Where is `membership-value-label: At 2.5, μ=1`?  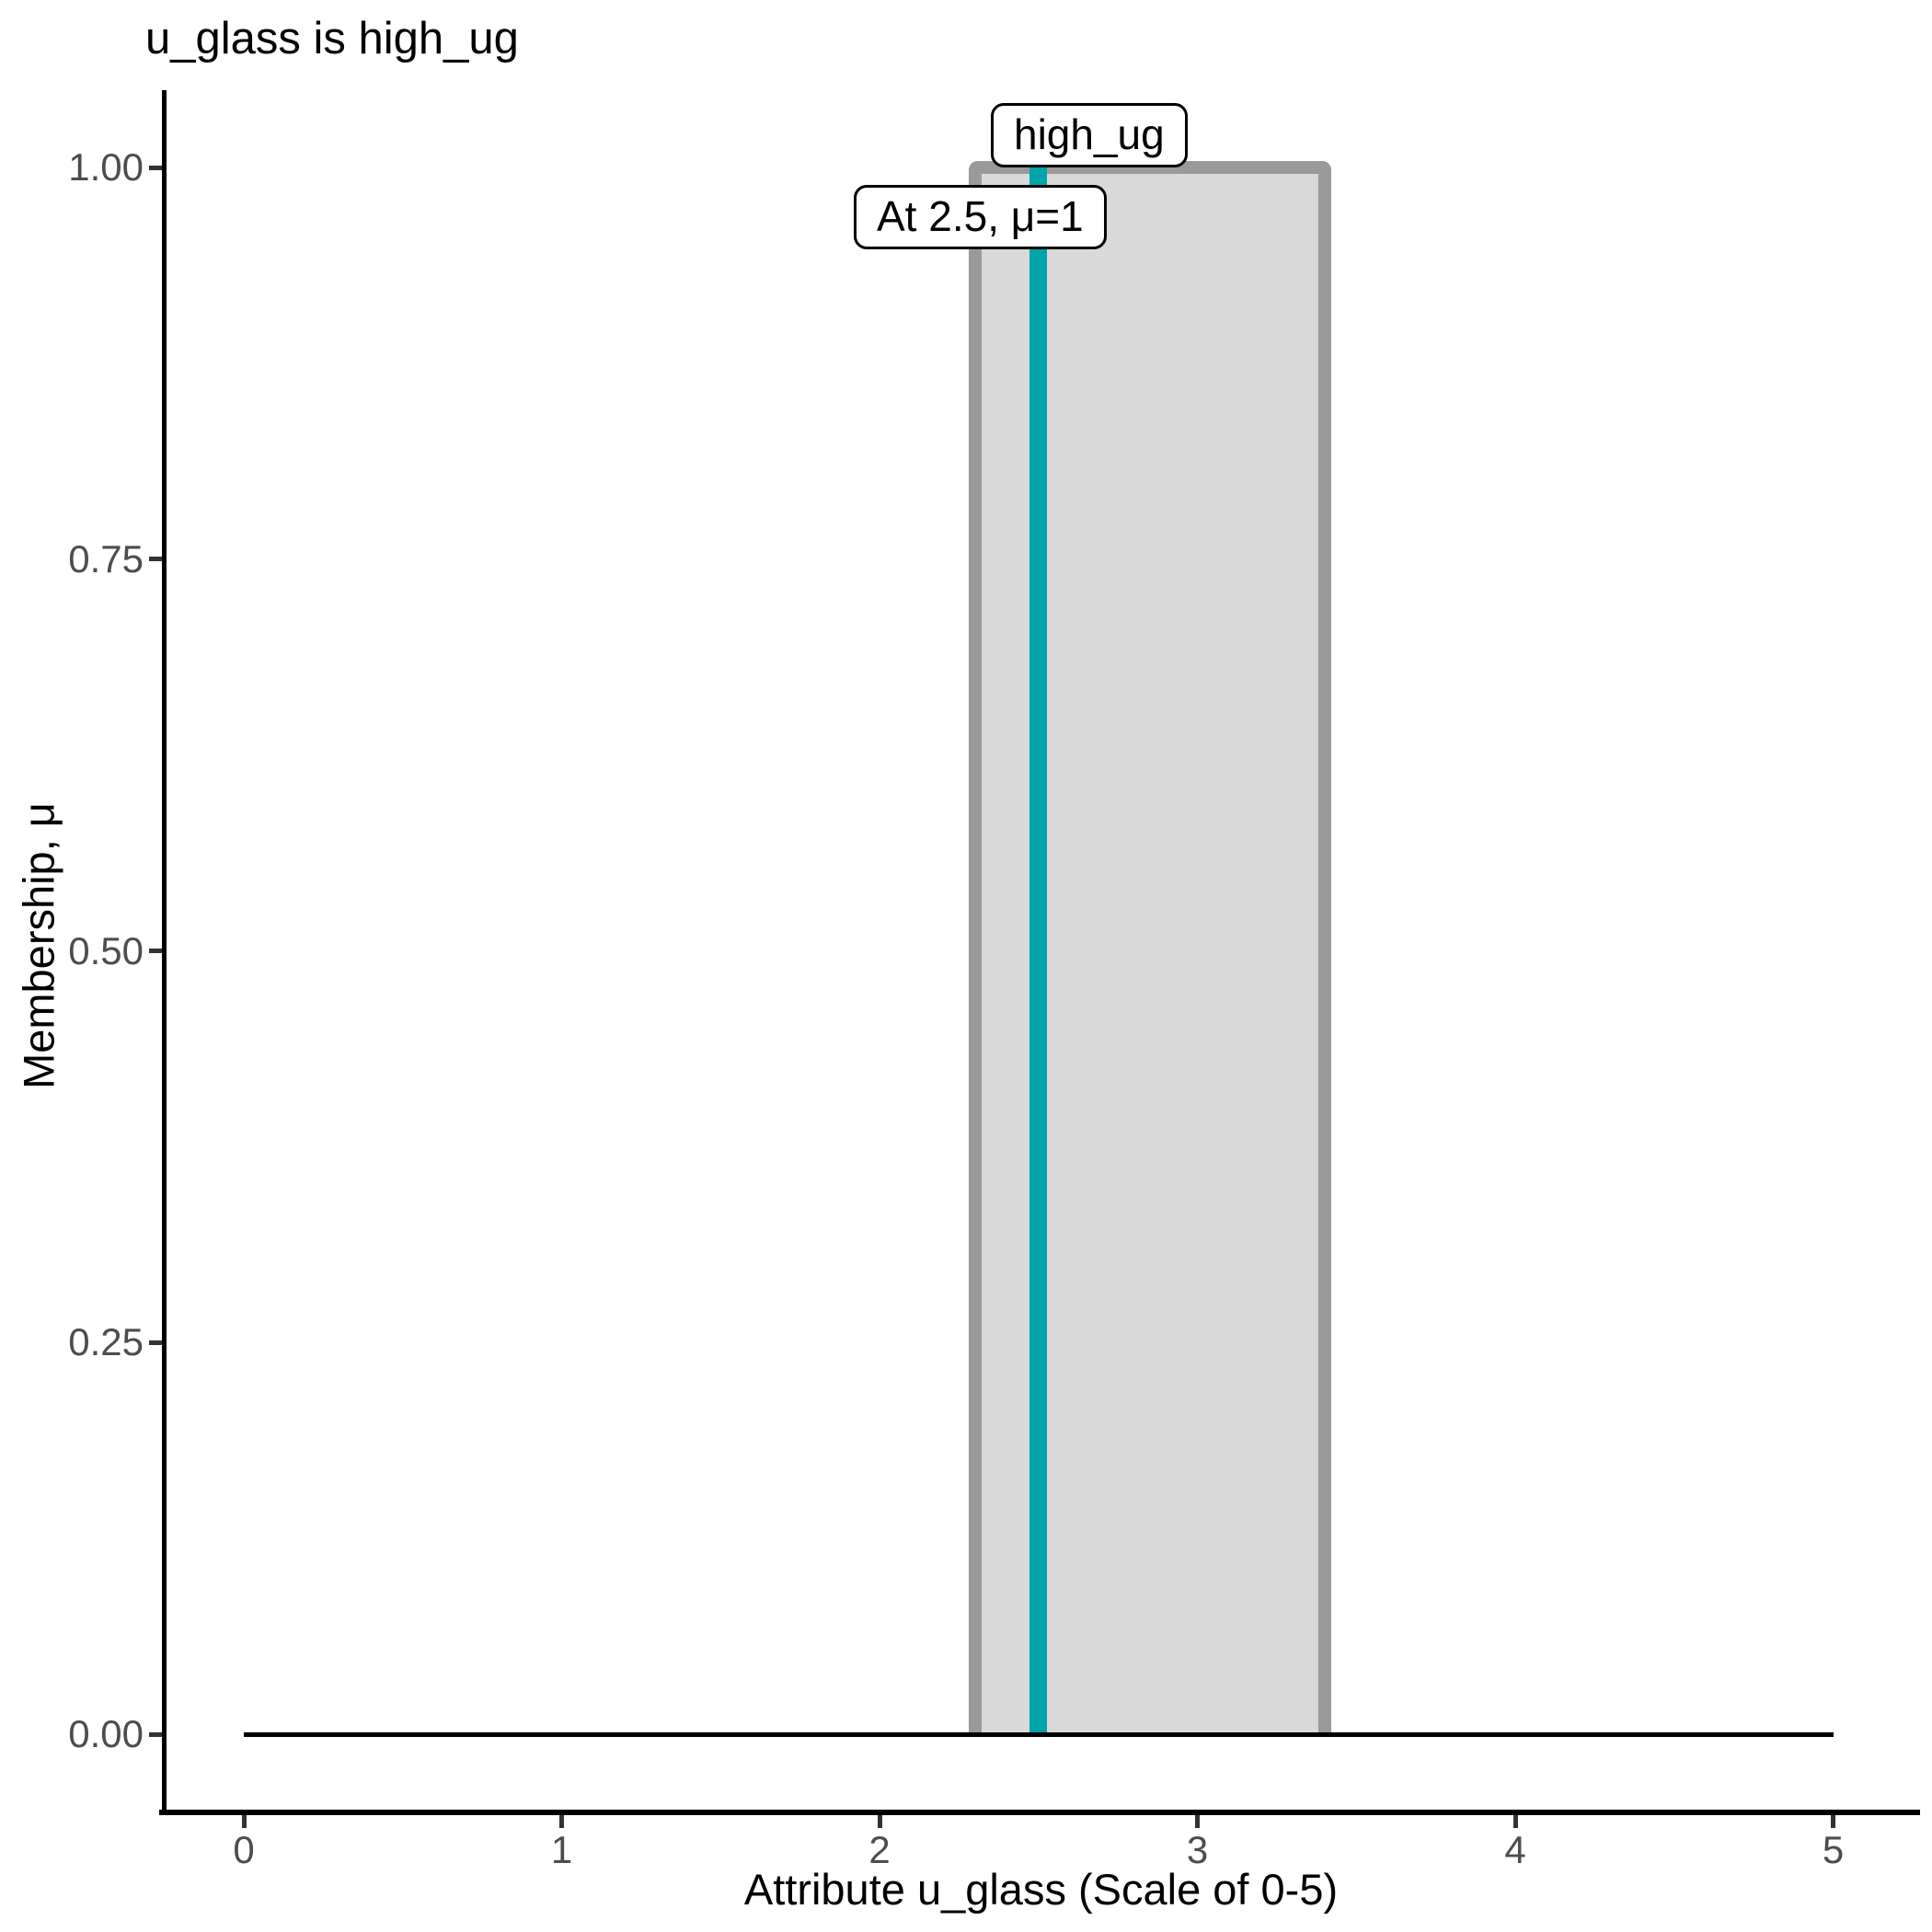
membership-value-label: At 2.5, μ=1 is located at coordinates (980, 217).